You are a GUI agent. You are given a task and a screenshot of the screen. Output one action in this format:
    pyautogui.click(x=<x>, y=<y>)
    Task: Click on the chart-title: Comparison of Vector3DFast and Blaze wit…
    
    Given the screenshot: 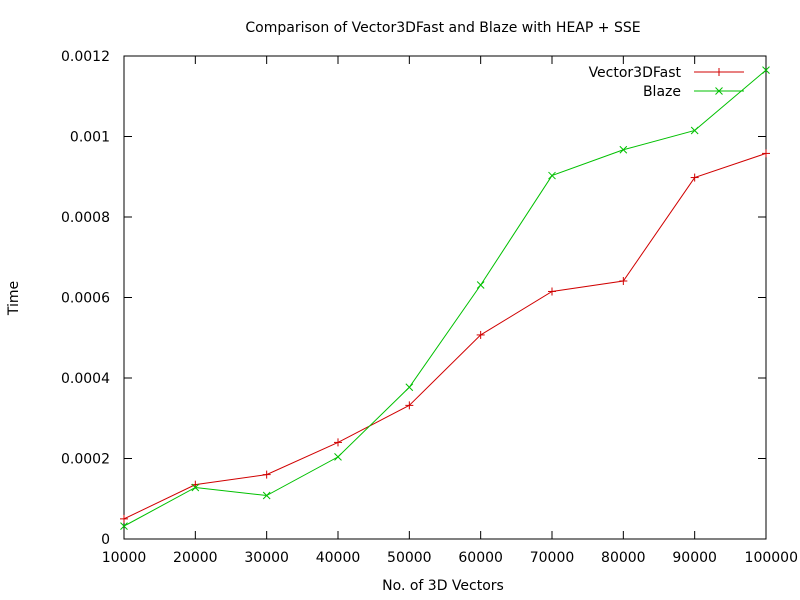 What is the action you would take?
    pyautogui.click(x=442, y=28)
    